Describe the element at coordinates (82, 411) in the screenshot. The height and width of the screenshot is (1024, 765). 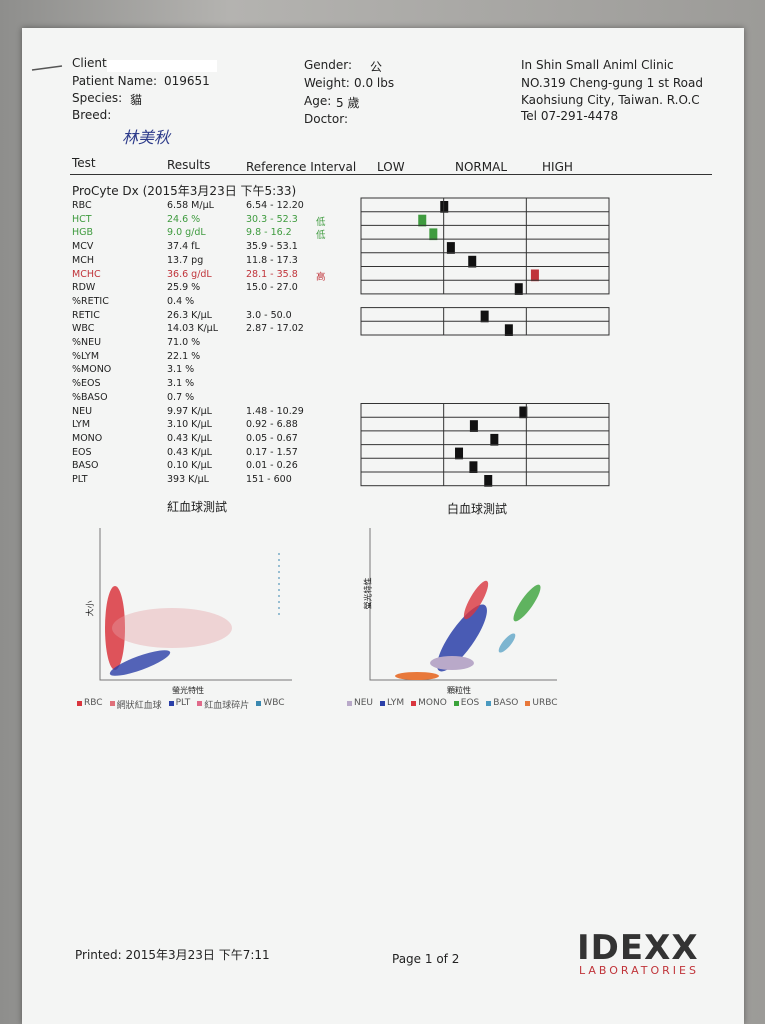
I see `test-name: NEU` at that location.